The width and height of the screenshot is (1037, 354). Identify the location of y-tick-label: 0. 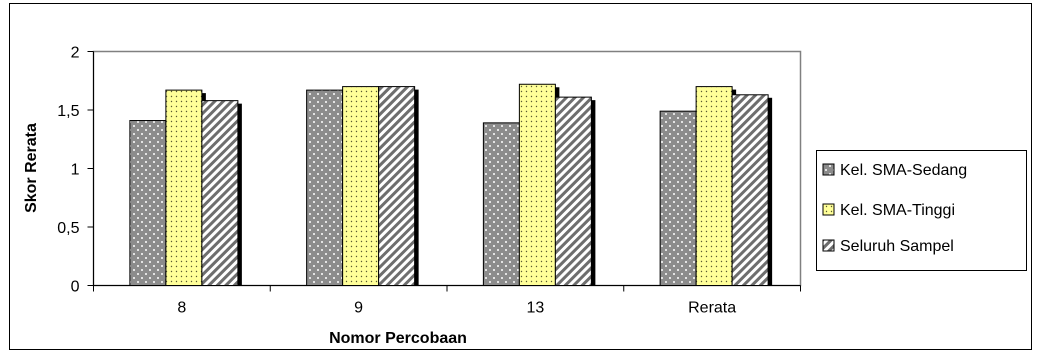
(75, 287).